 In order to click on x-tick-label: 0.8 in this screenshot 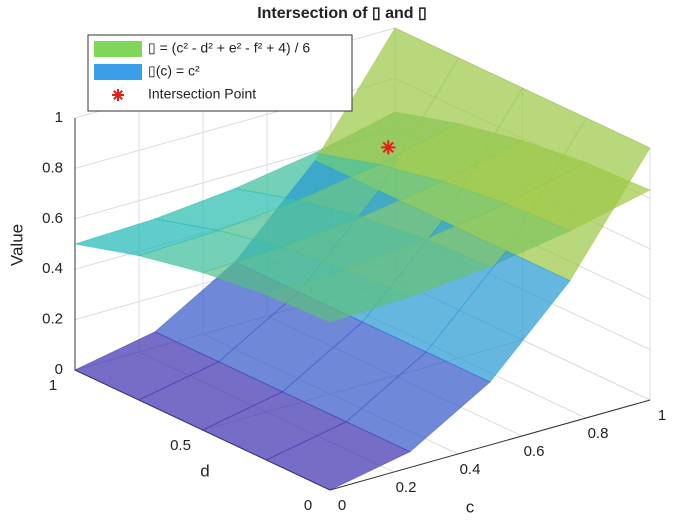, I will do `click(598, 433)`.